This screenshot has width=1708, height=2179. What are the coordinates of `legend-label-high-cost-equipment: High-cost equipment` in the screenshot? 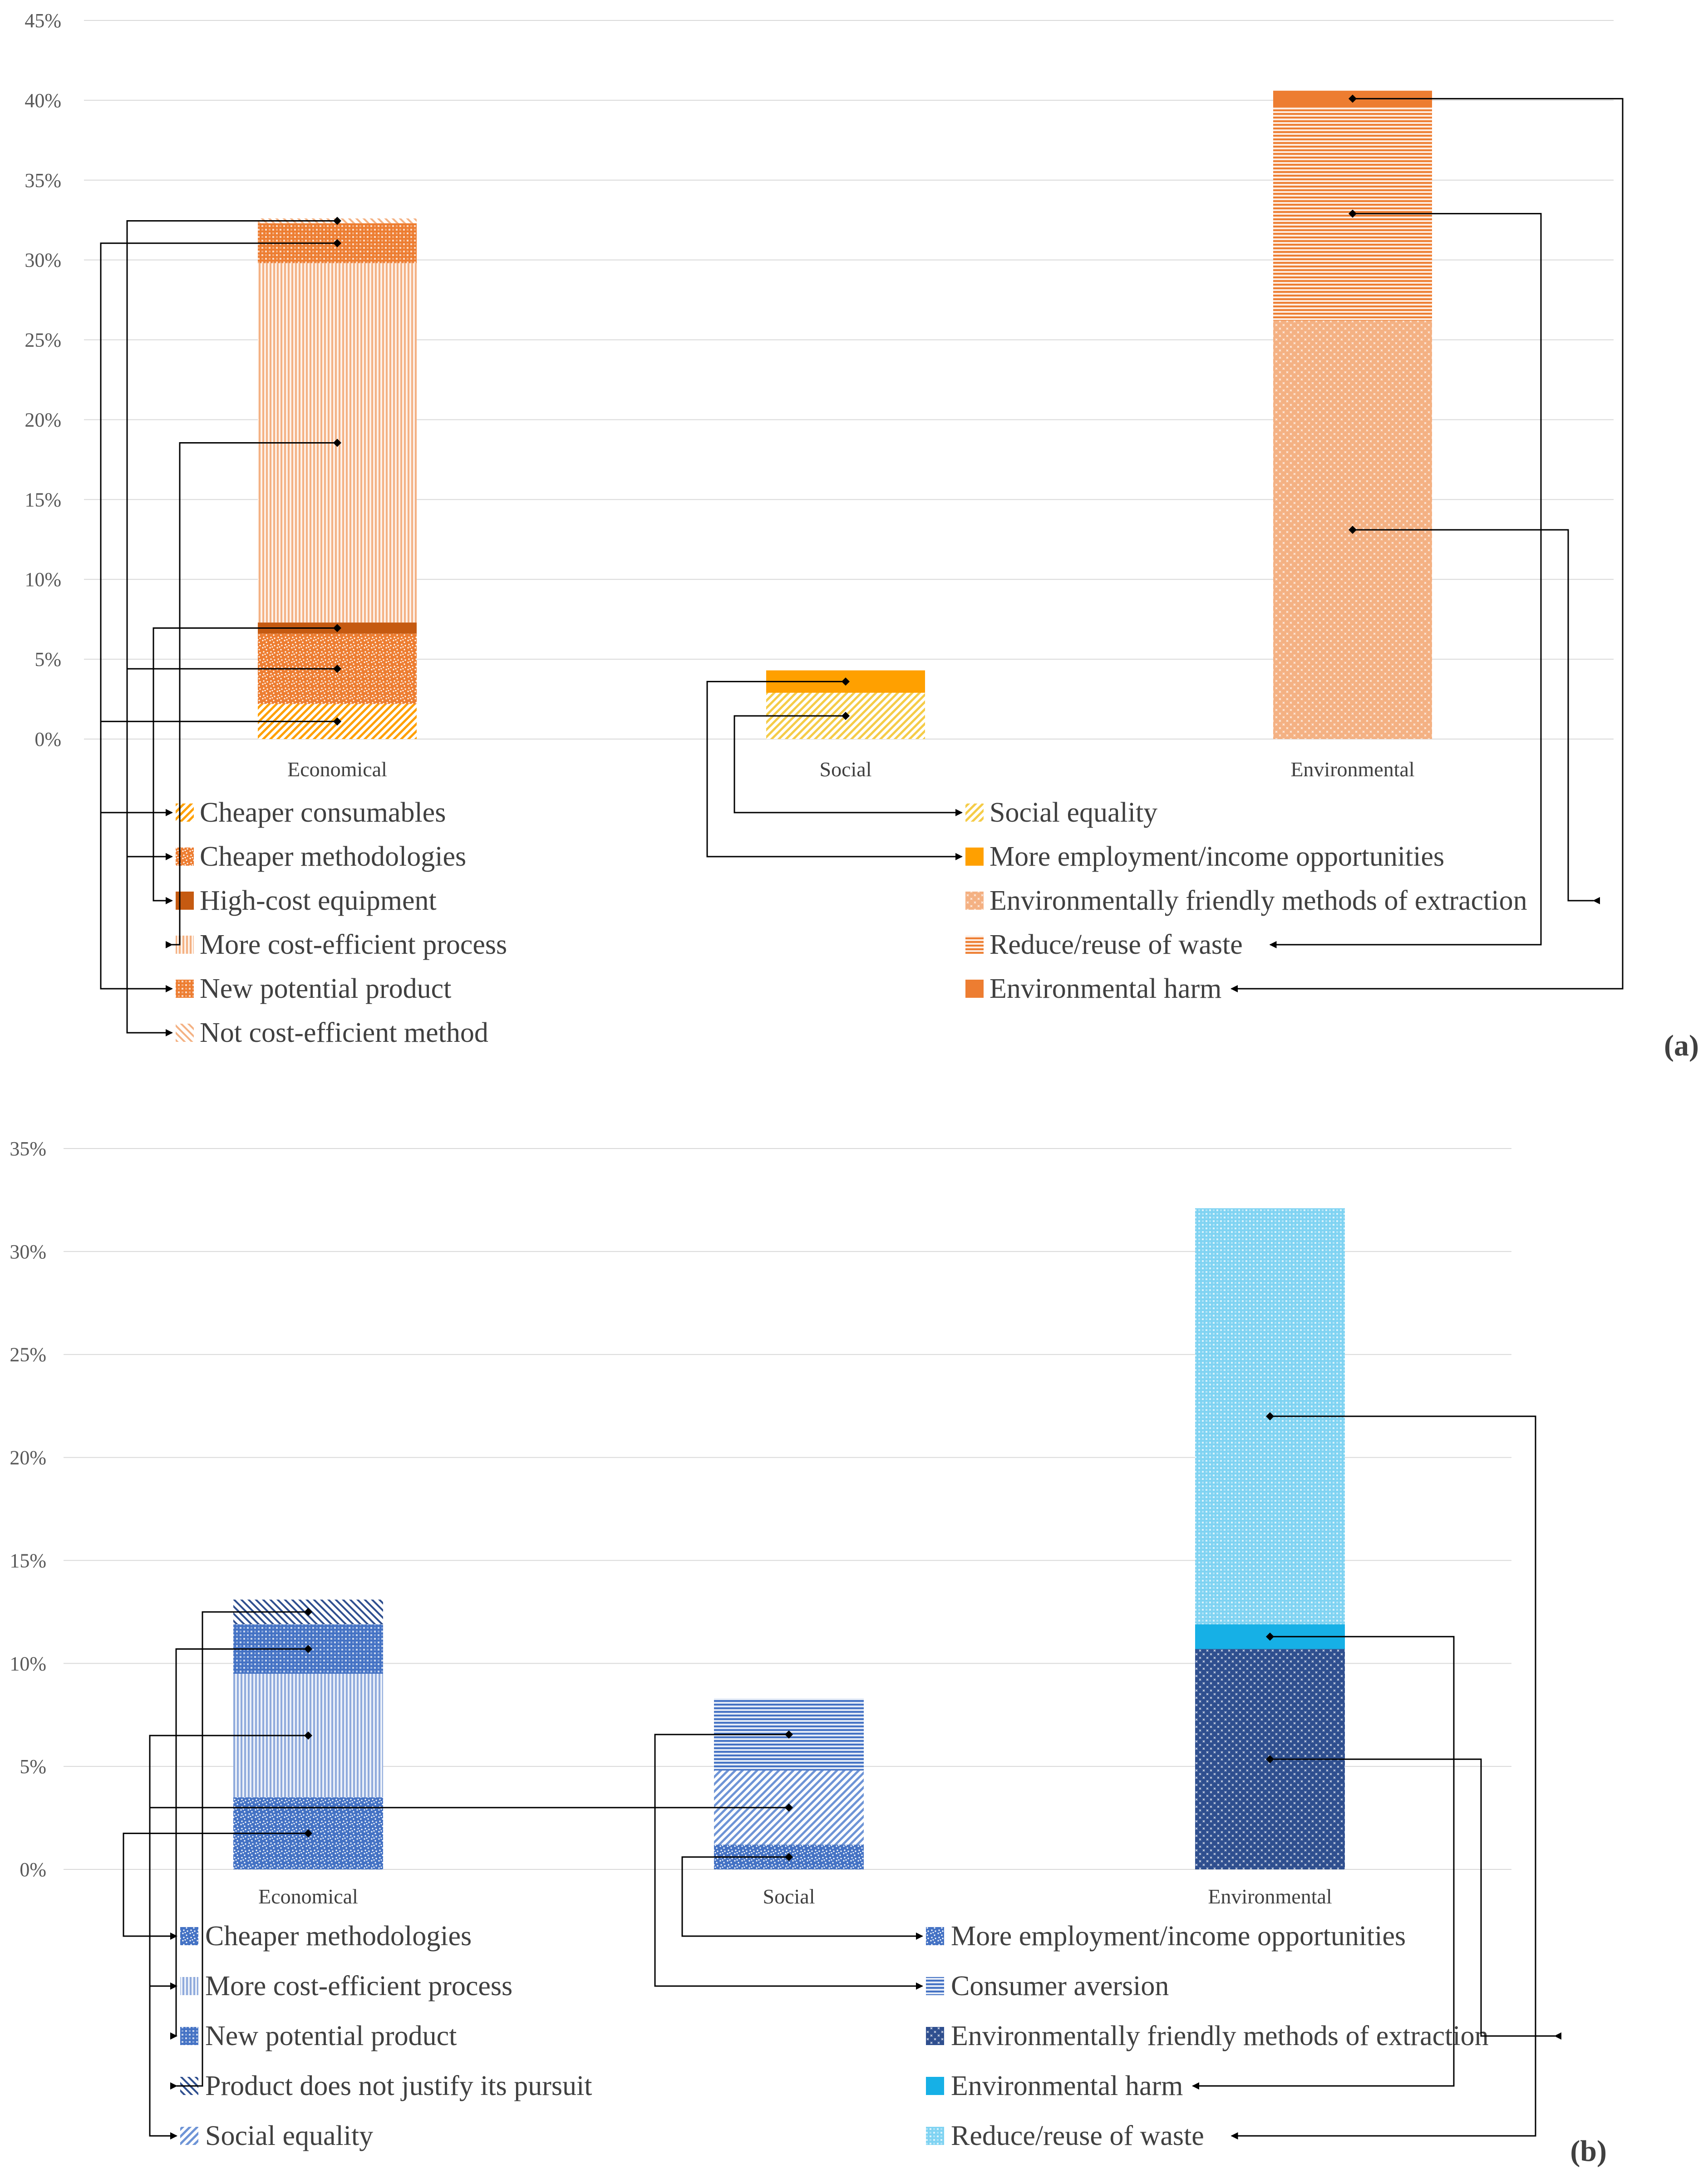 It's located at (318, 900).